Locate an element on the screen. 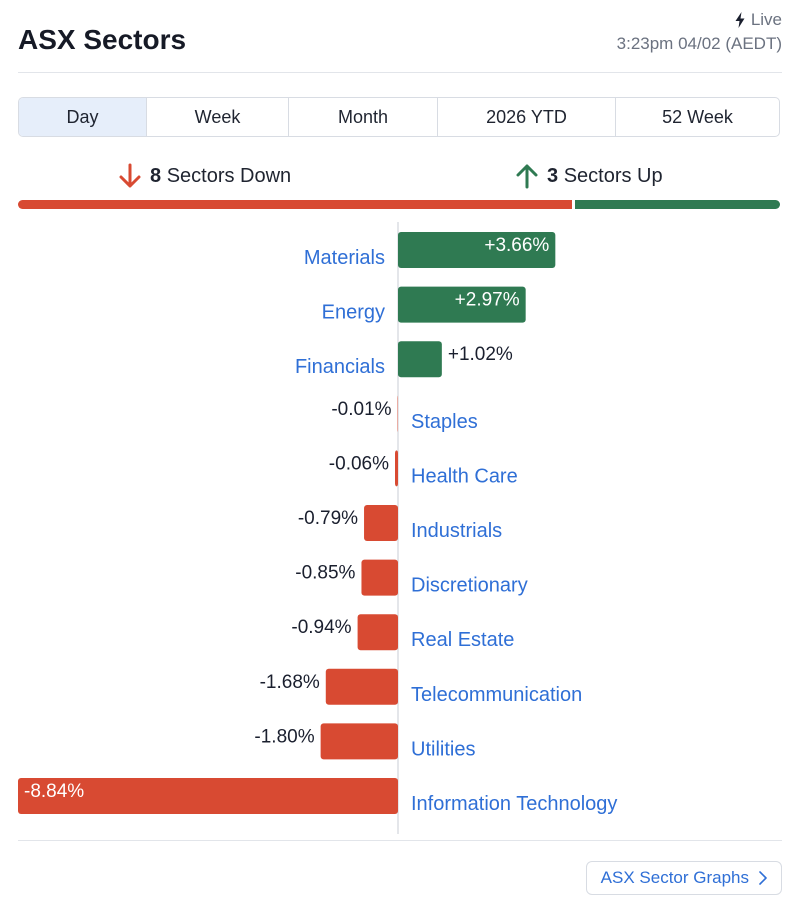 This screenshot has width=800, height=918. asx-sector-graphs-label: ASX Sector Graphs is located at coordinates (674, 877).